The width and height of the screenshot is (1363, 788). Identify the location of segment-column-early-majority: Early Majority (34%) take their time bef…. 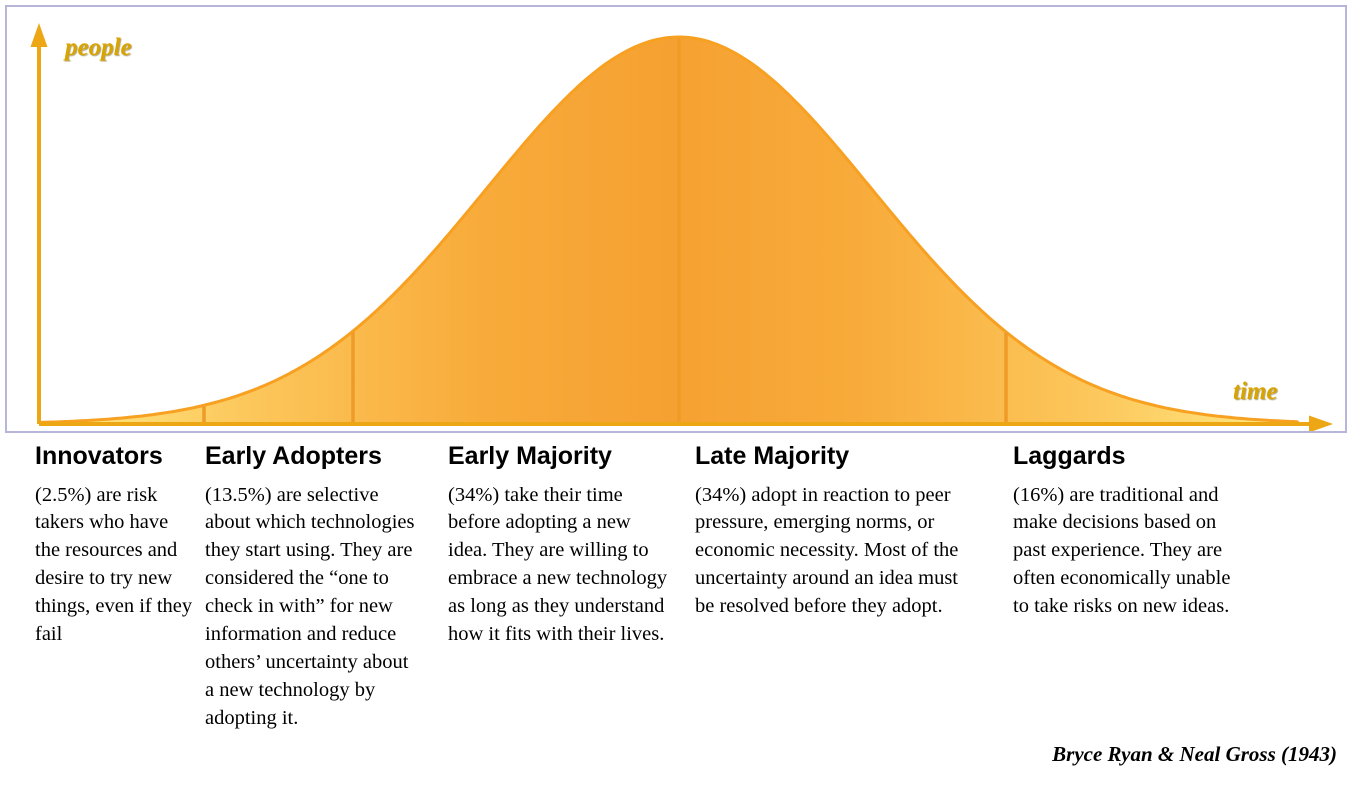
(560, 545).